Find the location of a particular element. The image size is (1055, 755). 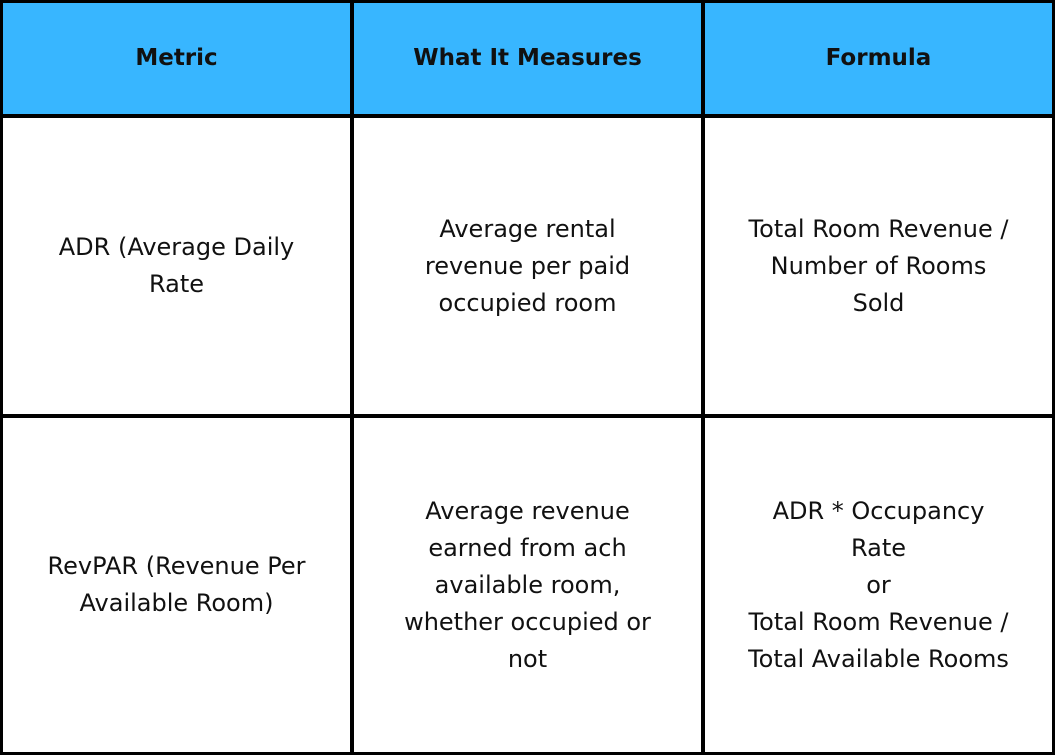

cell-text: or is located at coordinates (878, 584).